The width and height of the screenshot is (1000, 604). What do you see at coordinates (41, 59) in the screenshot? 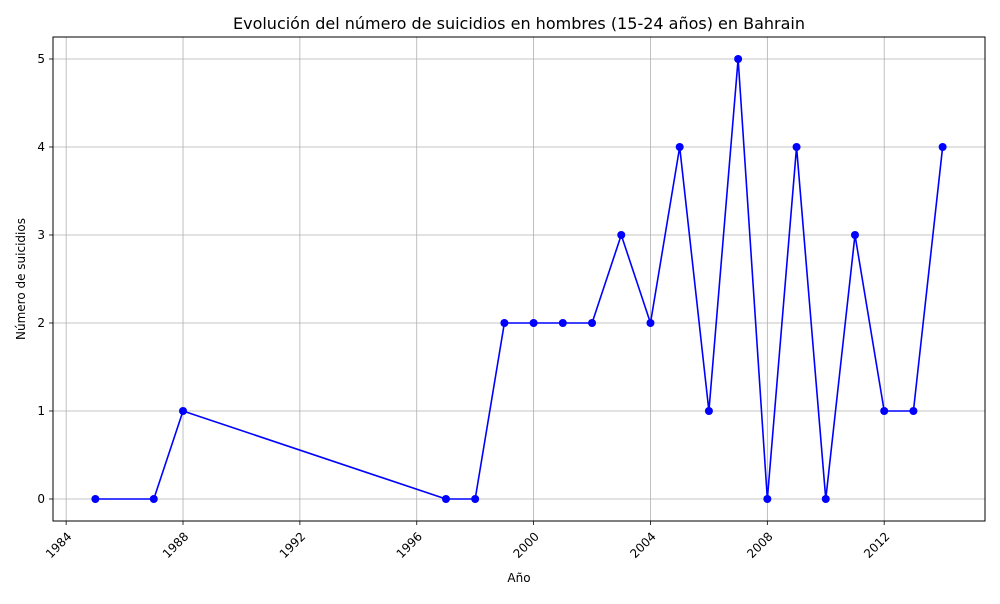
I see `y-tick-label: 5` at bounding box center [41, 59].